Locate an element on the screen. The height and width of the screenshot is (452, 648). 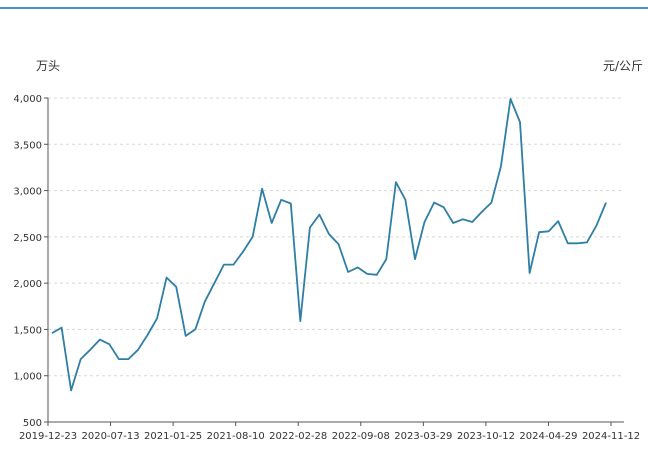
x-tick-label: 2023-10-12 is located at coordinates (486, 436).